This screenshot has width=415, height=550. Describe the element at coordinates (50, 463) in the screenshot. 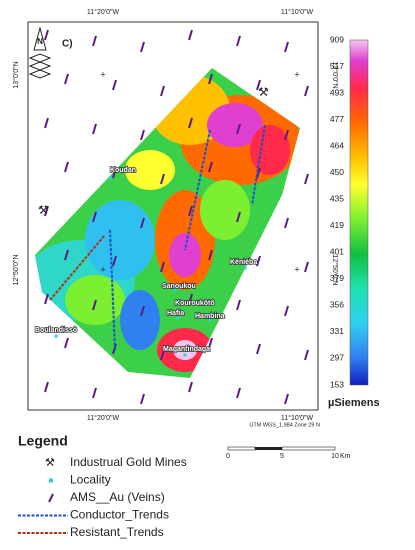

I see `legend-symbol: ⚒` at that location.